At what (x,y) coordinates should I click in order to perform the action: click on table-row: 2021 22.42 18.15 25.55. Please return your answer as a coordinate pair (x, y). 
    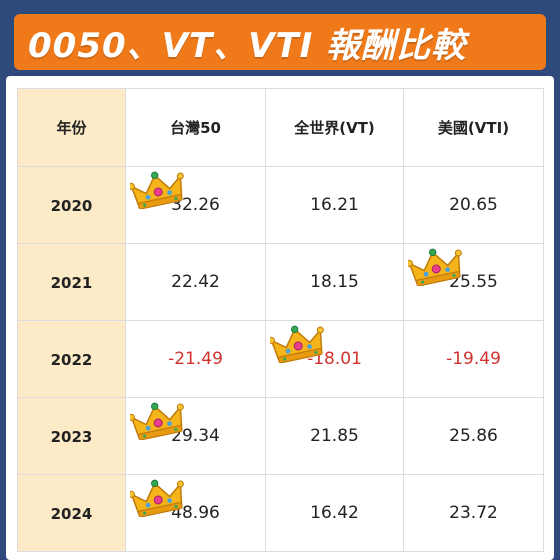
    Looking at the image, I should click on (280, 282).